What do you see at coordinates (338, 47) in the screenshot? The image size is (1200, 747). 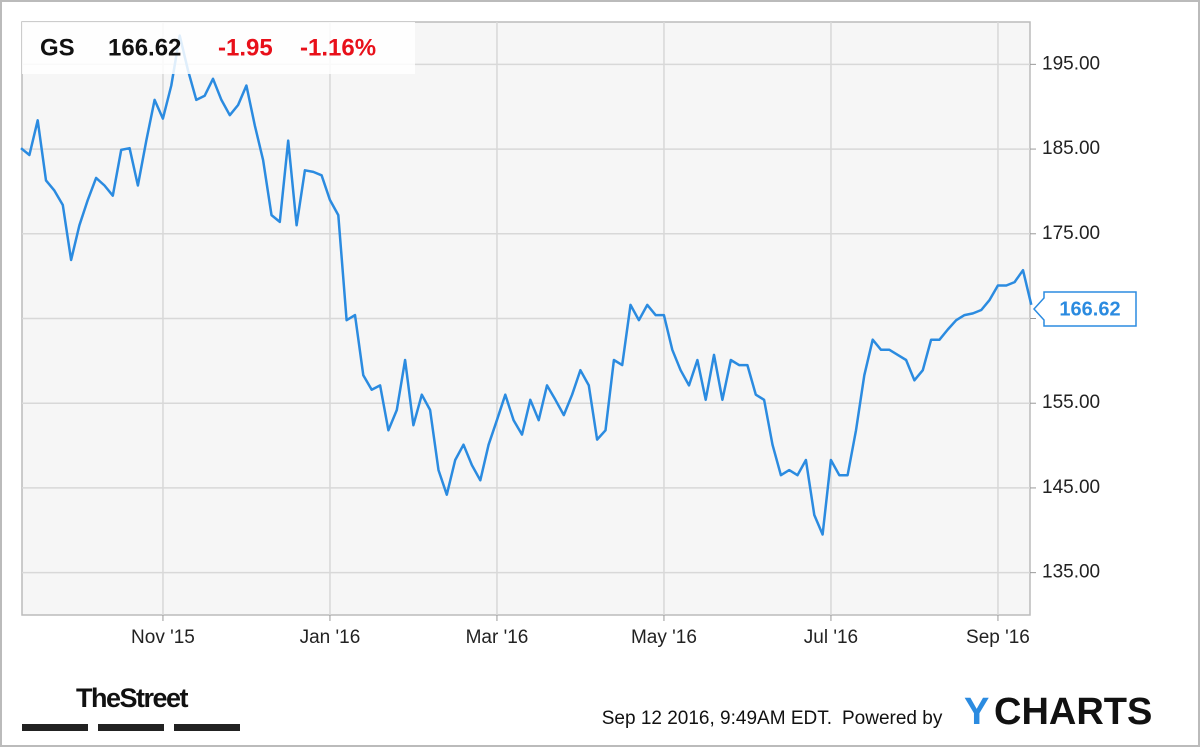 I see `change-percent: -1.16%` at bounding box center [338, 47].